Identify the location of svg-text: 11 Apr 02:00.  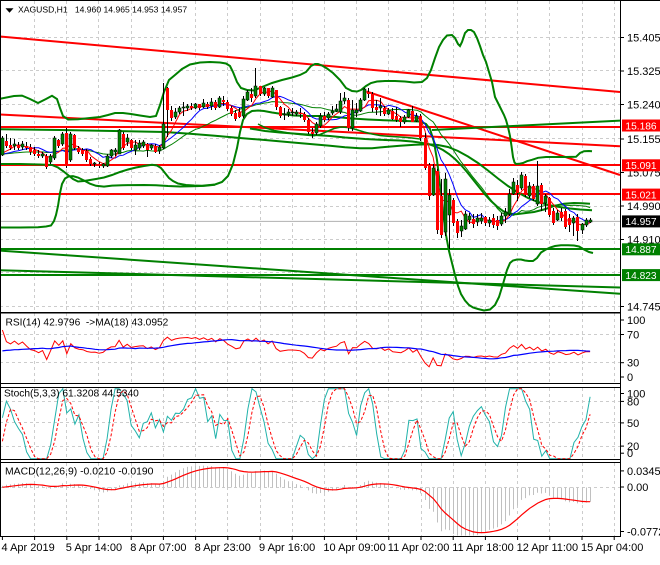
(419, 548).